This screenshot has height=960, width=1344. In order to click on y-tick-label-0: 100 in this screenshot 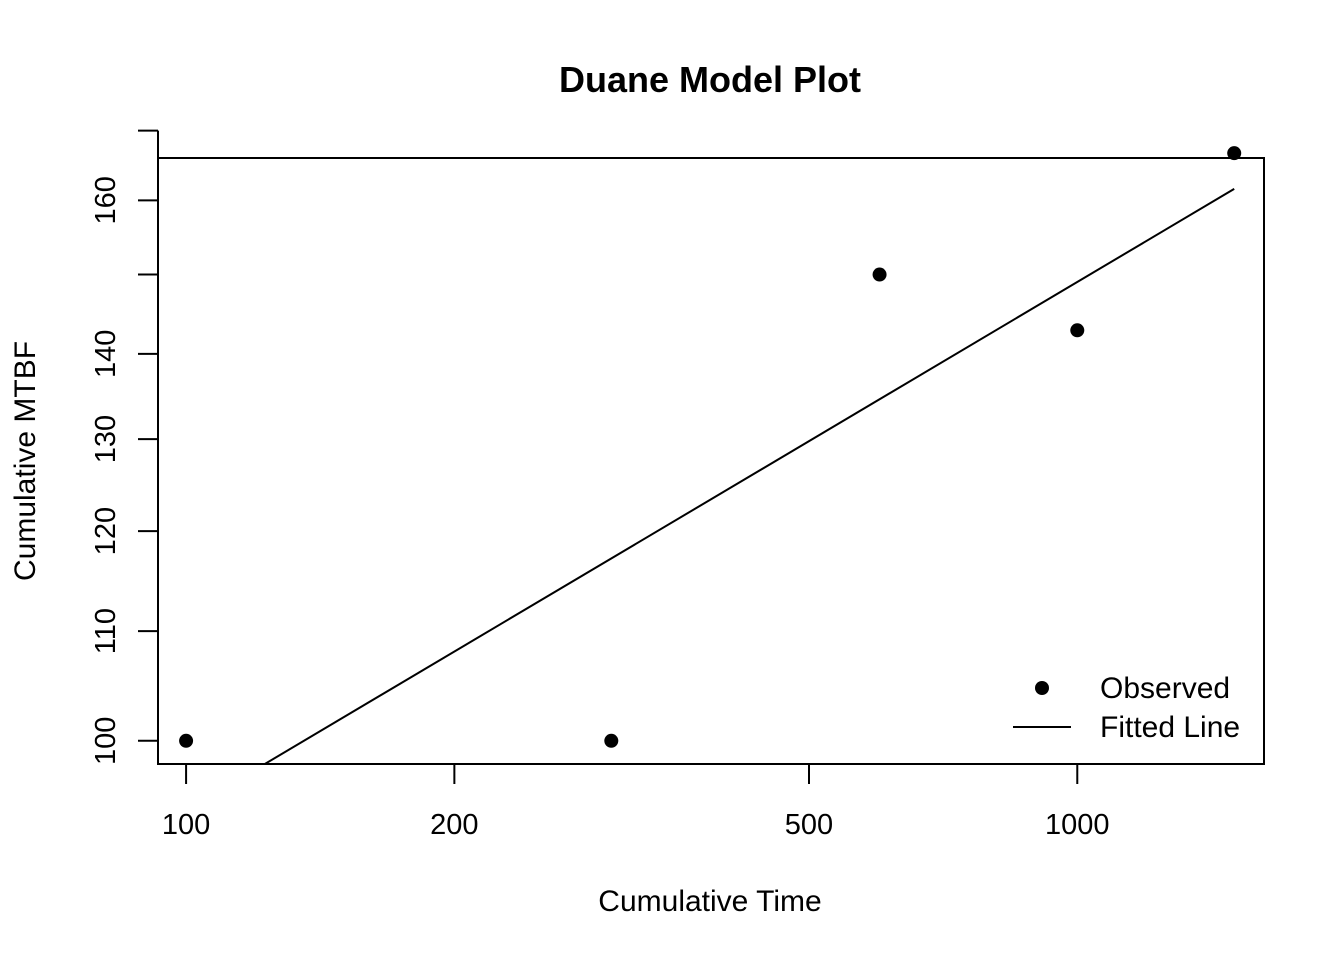, I will do `click(106, 741)`.